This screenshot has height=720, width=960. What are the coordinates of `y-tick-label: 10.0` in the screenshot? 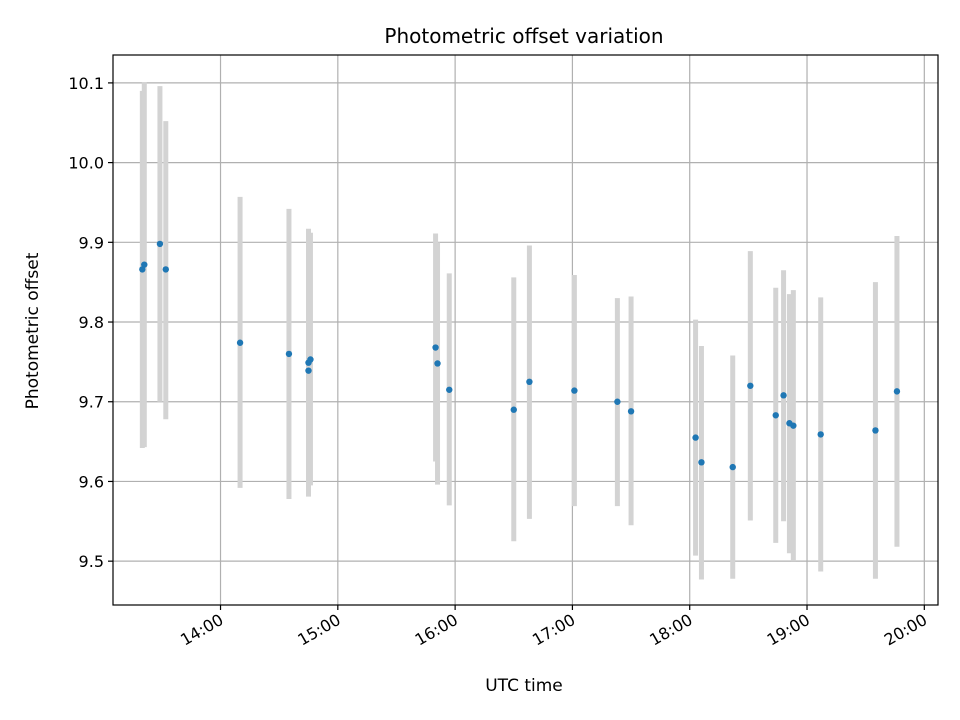 It's located at (86, 163).